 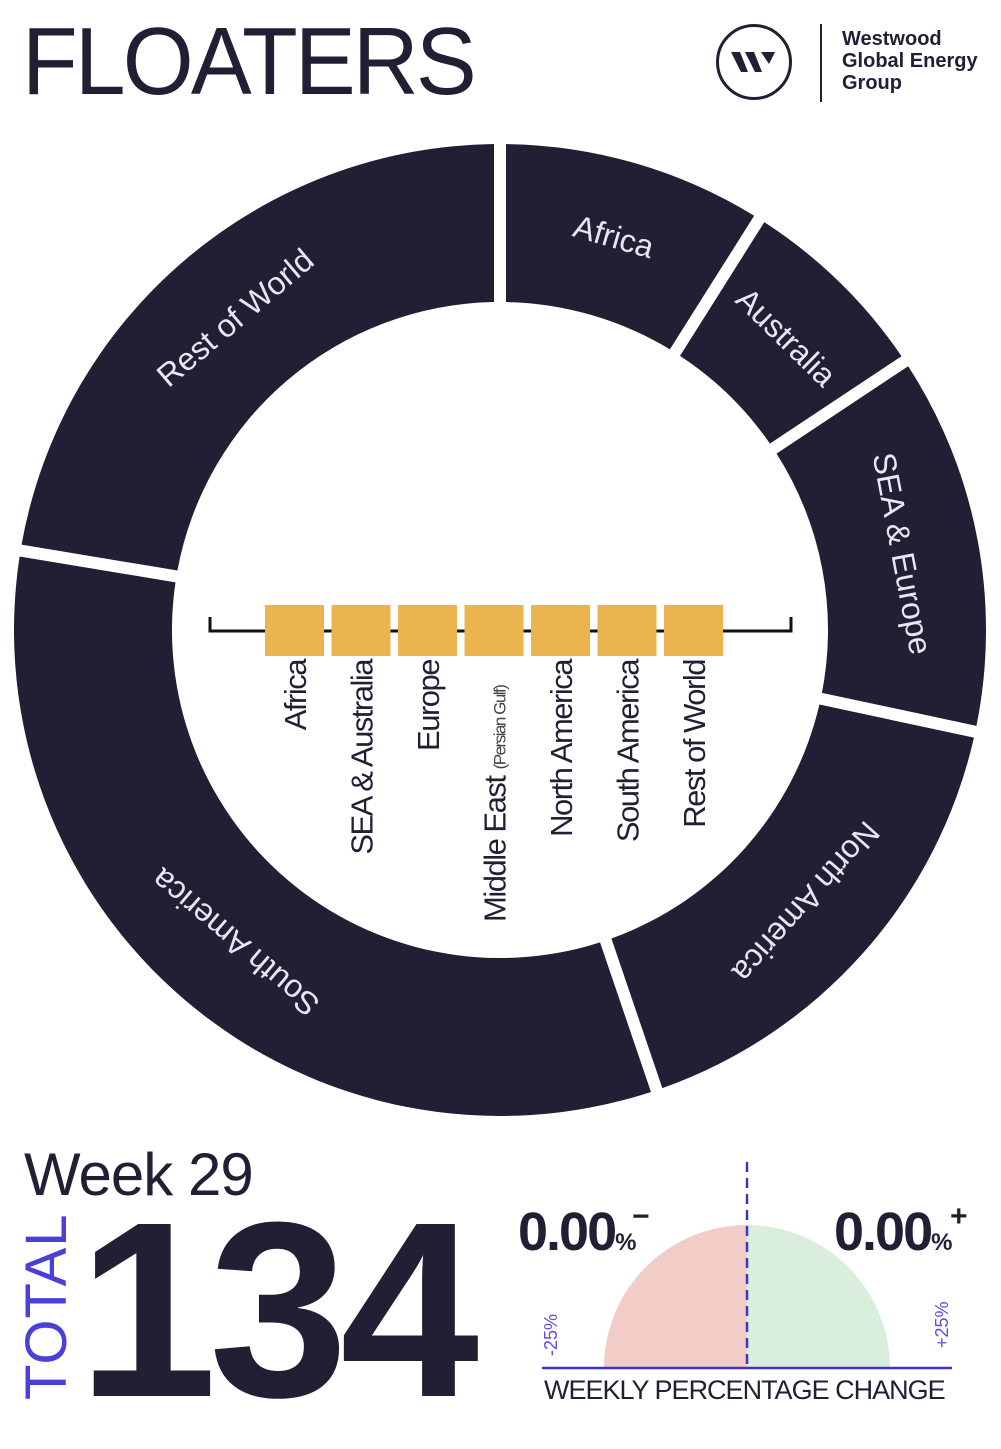 I want to click on donut-segment-australia, so click(x=791, y=333).